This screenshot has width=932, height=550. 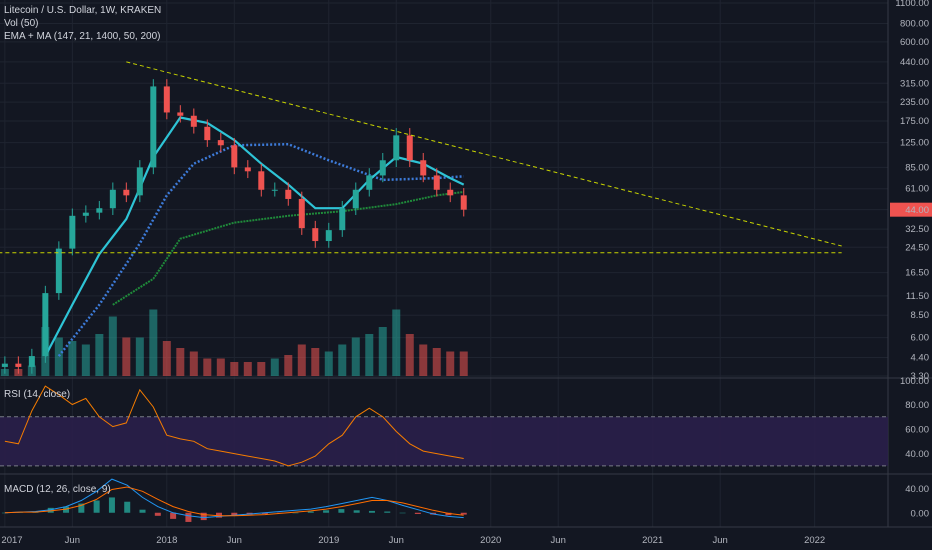 What do you see at coordinates (917, 430) in the screenshot?
I see `rsi-tick-label: 60.00` at bounding box center [917, 430].